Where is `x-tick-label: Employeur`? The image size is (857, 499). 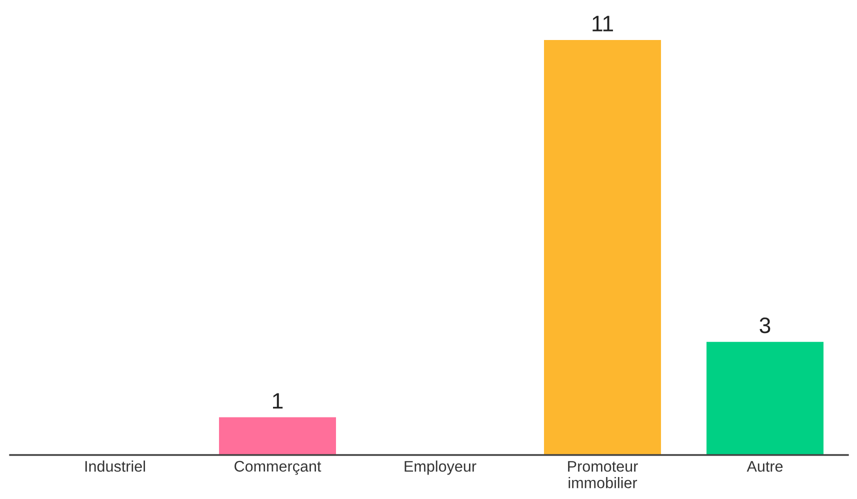 x-tick-label: Employeur is located at coordinates (440, 467).